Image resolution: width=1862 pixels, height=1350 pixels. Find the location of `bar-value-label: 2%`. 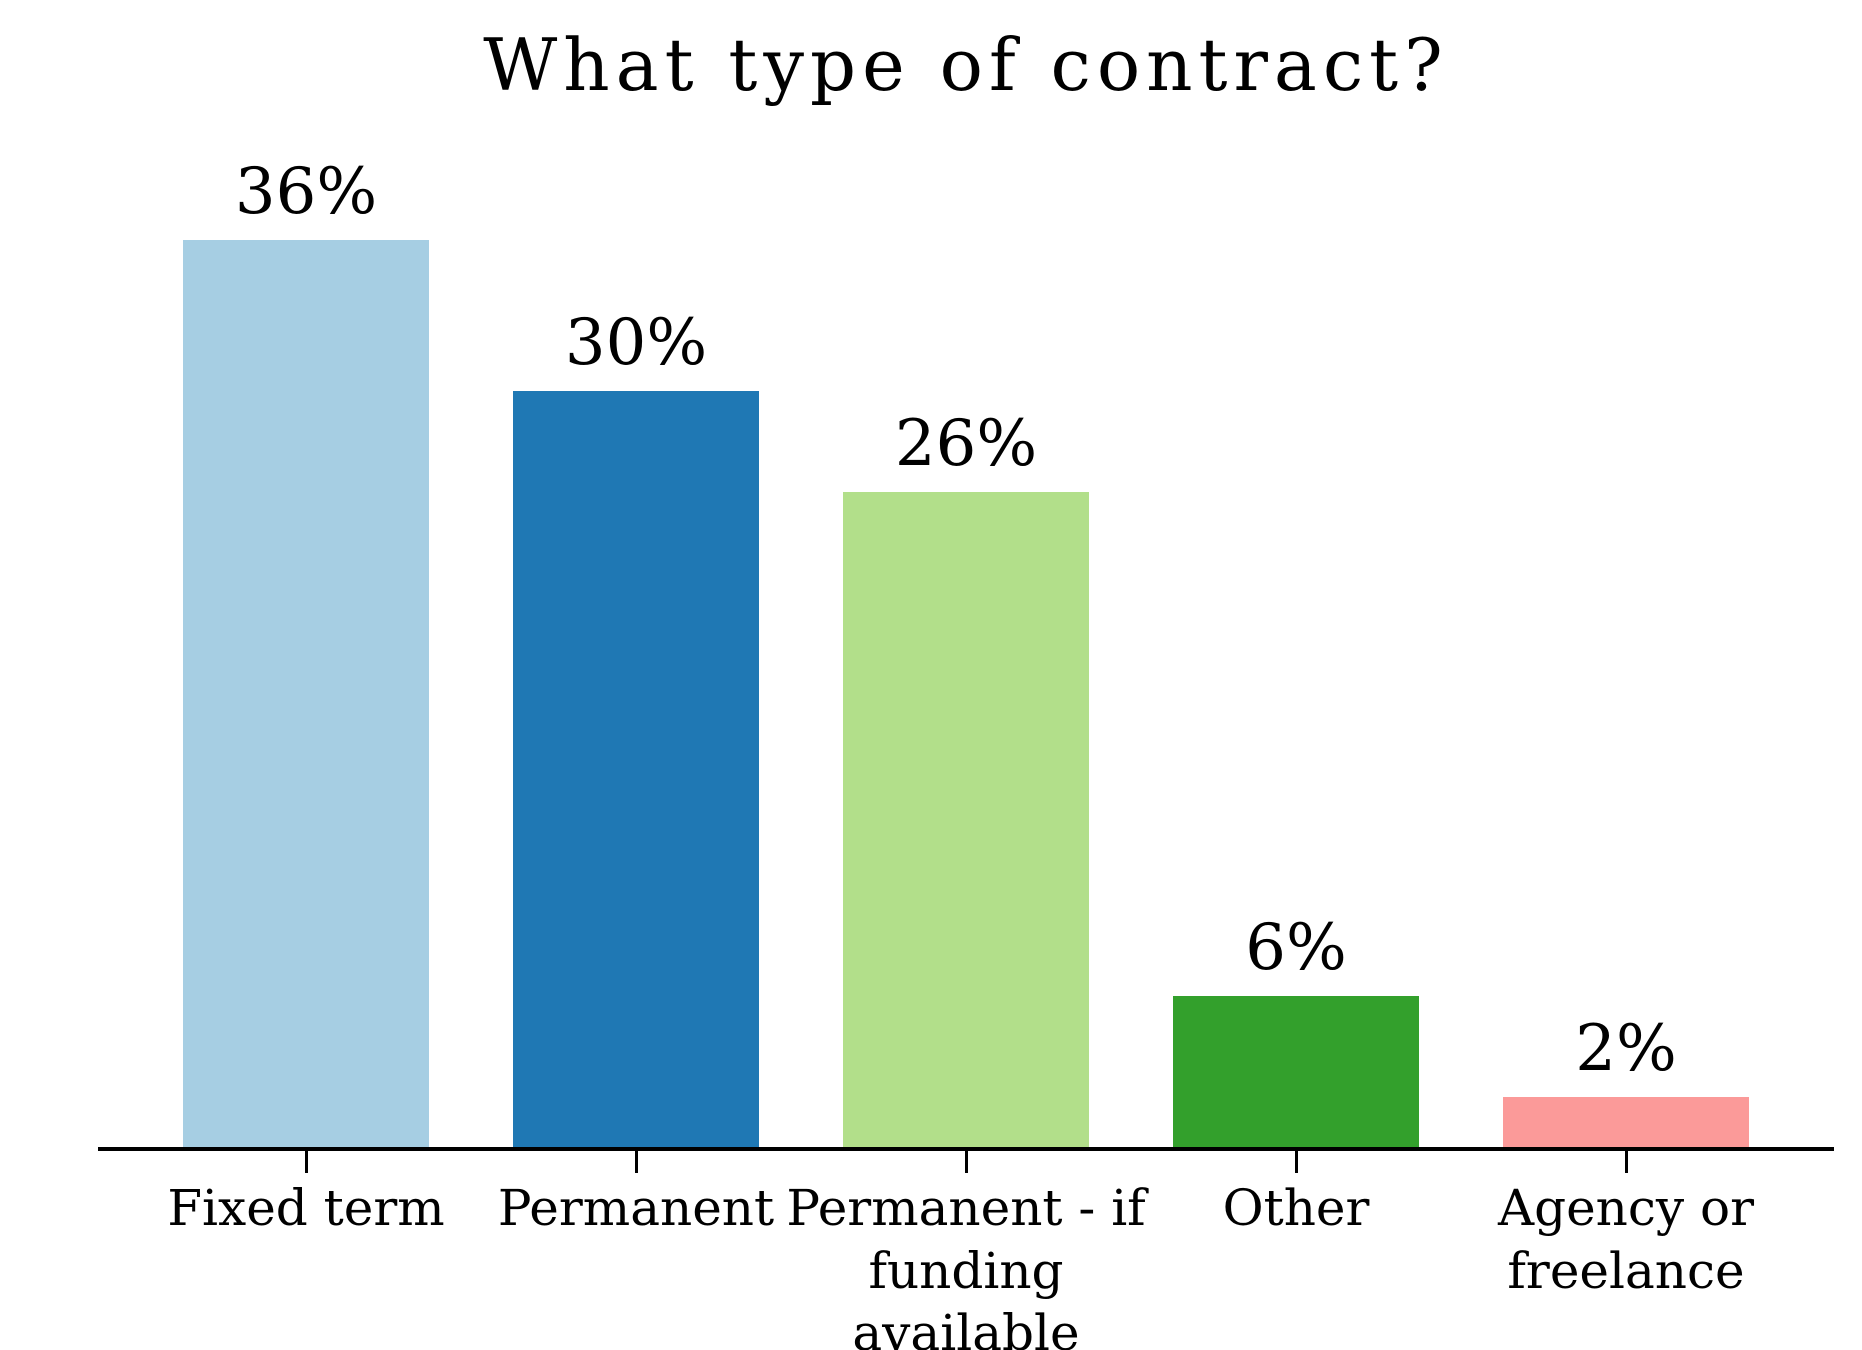

bar-value-label: 2% is located at coordinates (1626, 1049).